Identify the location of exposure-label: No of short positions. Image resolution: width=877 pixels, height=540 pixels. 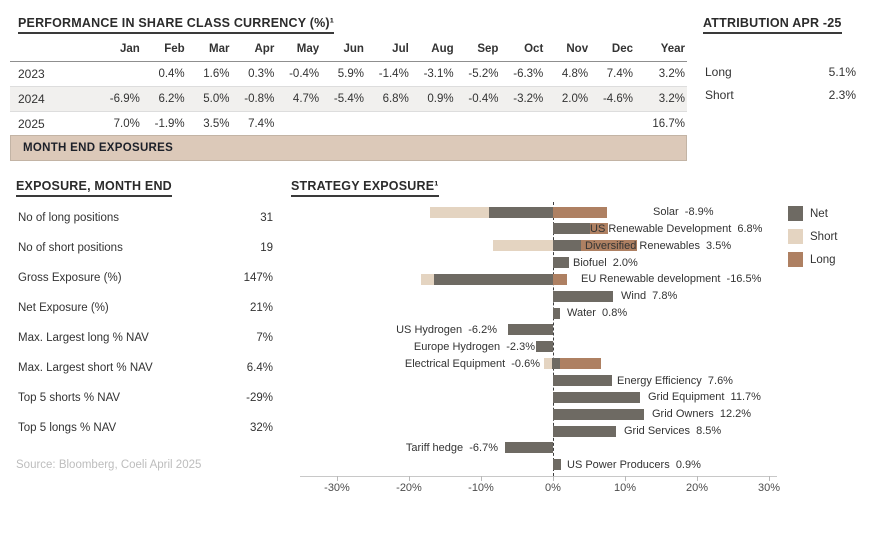
(70, 248).